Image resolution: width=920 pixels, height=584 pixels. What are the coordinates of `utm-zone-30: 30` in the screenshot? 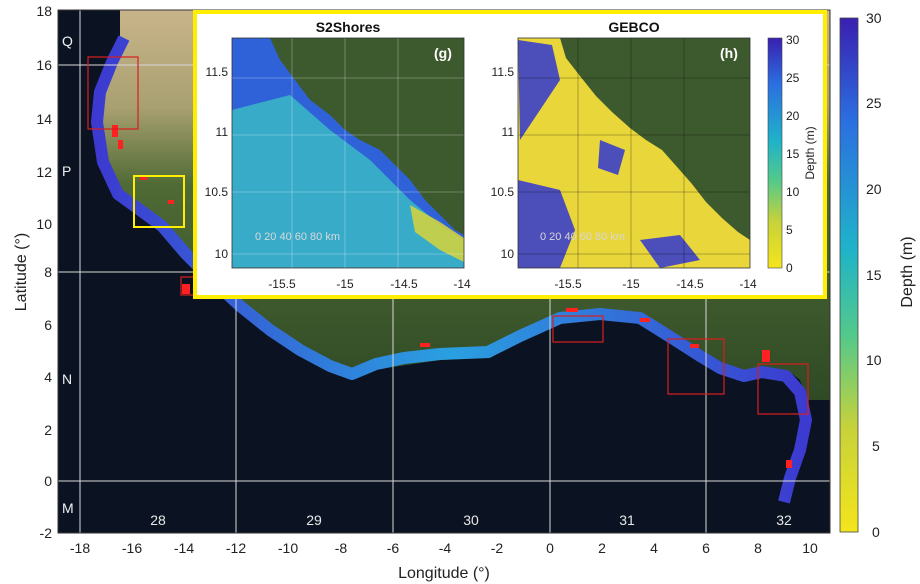 It's located at (471, 520).